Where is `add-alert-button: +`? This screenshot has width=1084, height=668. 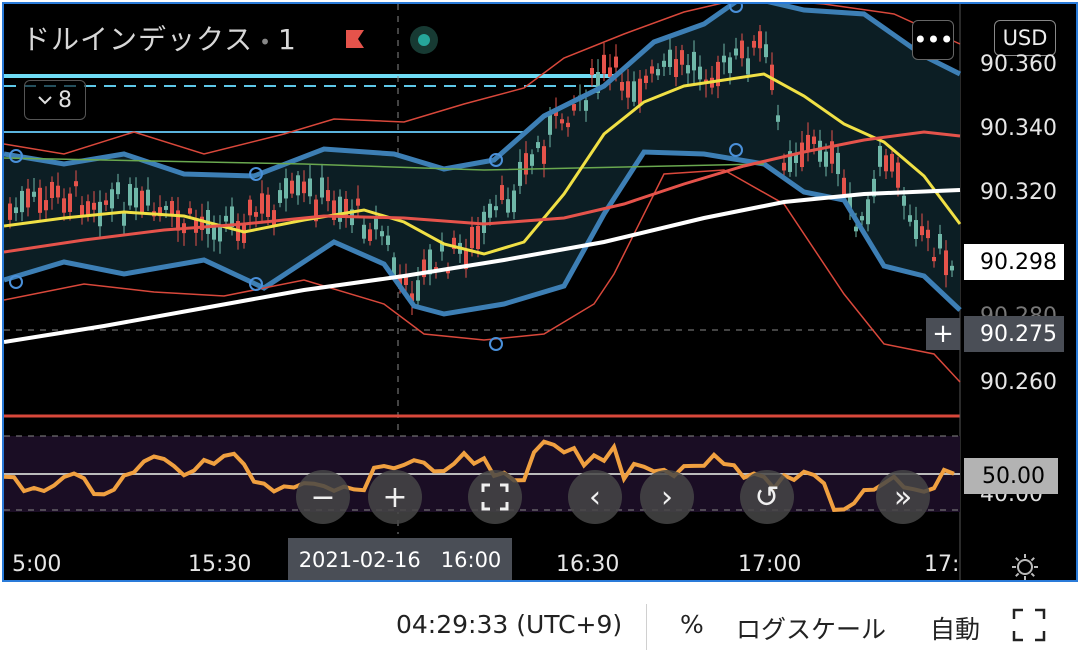 add-alert-button: + is located at coordinates (943, 334).